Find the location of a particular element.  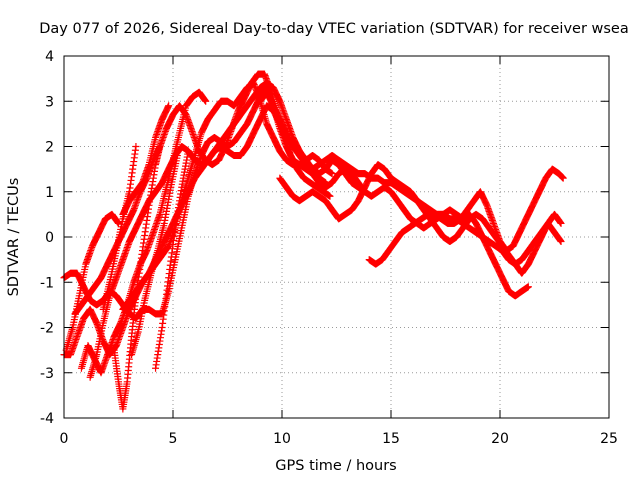

y-tick-label: 4 is located at coordinates (49, 57).